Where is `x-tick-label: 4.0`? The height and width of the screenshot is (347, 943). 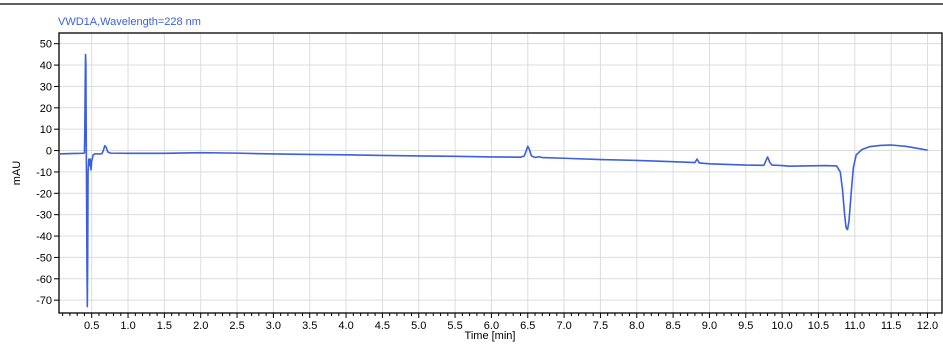 x-tick-label: 4.0 is located at coordinates (345, 326).